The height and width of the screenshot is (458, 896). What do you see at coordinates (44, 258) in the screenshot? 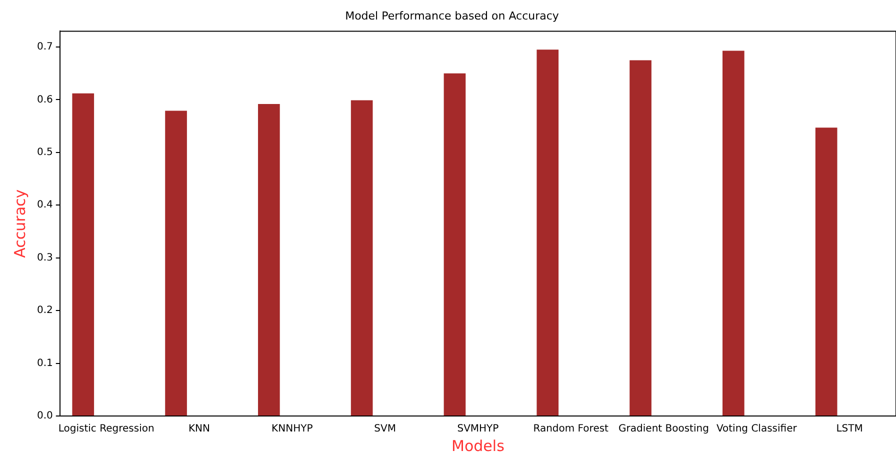
I see `y-tick-label: 0.3` at bounding box center [44, 258].